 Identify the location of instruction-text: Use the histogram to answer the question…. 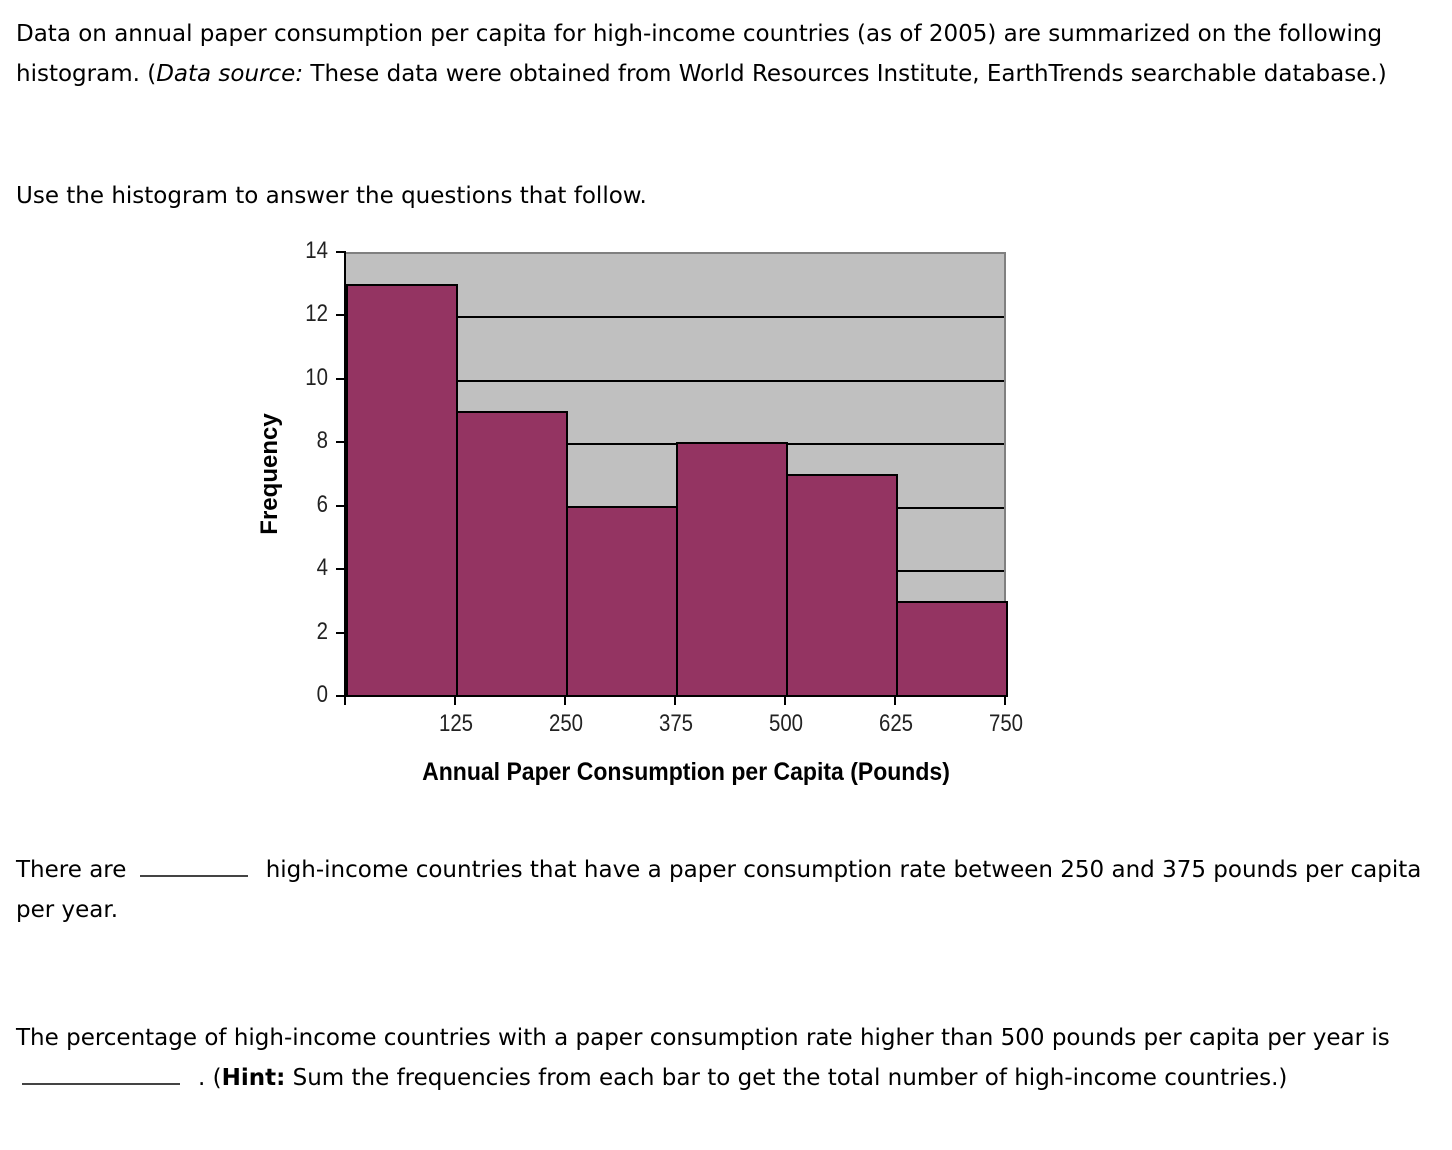
(331, 196).